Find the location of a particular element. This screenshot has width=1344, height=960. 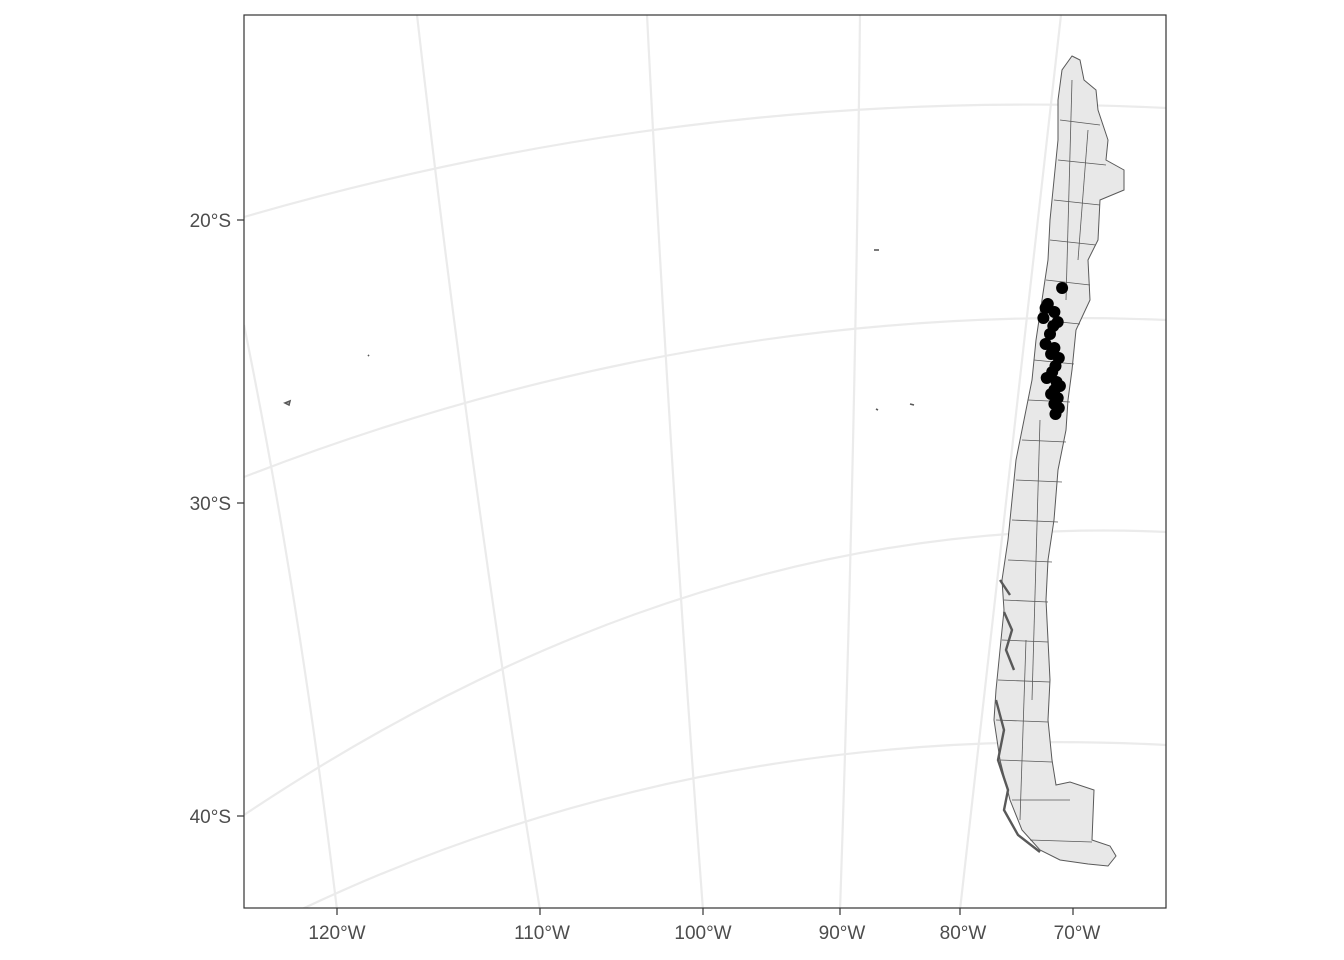

x-tick-label: 120°W is located at coordinates (336, 933).